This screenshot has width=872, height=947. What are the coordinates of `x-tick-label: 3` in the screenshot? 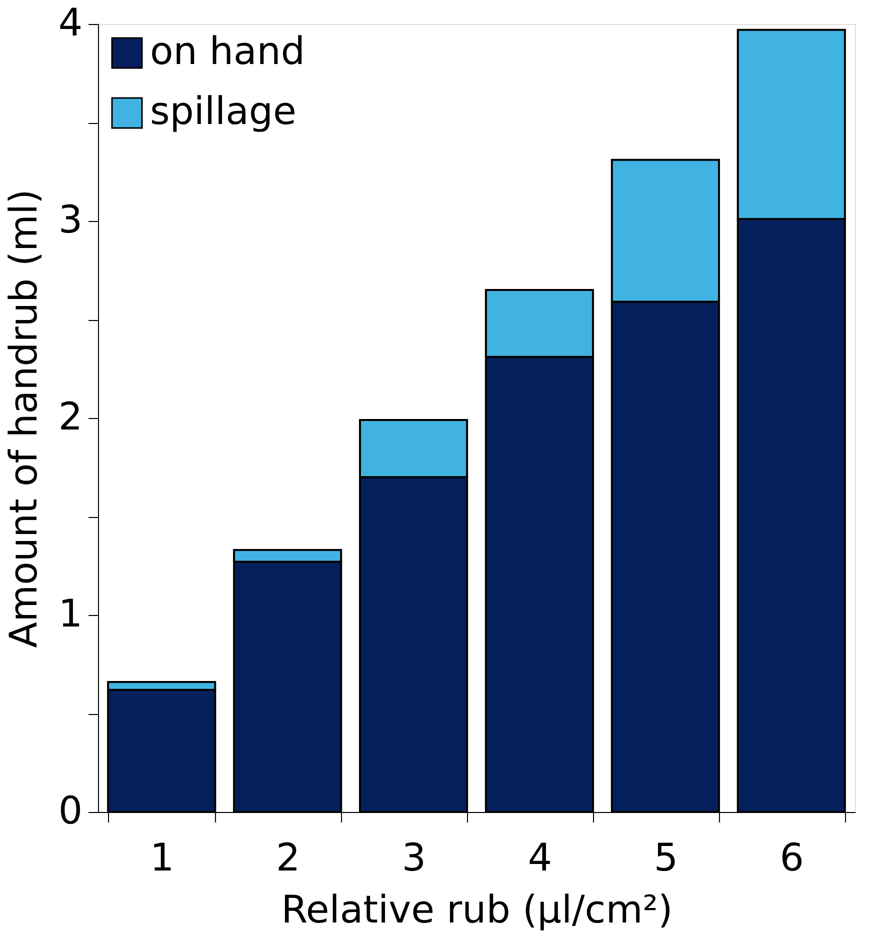 It's located at (414, 858).